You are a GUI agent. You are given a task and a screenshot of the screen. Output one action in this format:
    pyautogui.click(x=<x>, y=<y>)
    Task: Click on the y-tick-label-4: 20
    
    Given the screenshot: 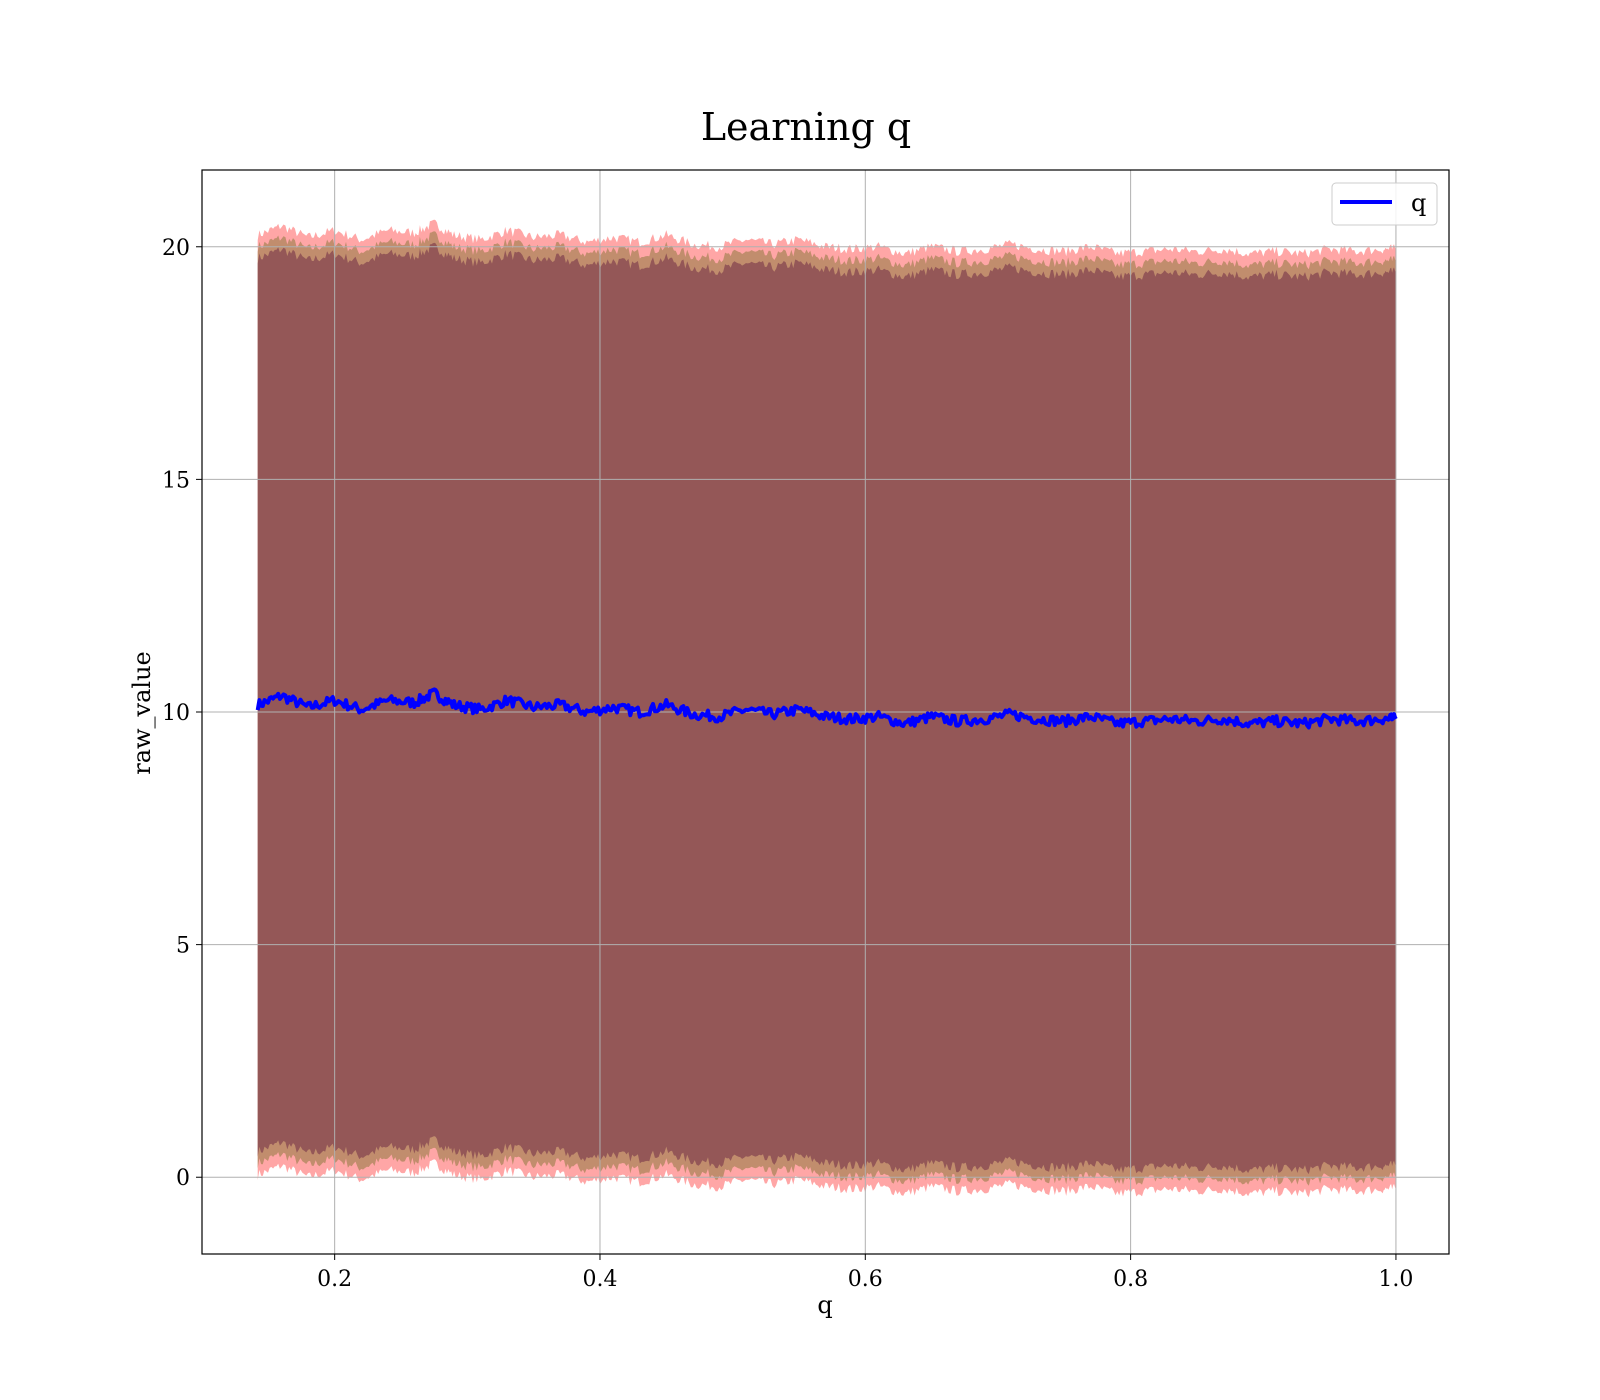 What is the action you would take?
    pyautogui.click(x=176, y=248)
    